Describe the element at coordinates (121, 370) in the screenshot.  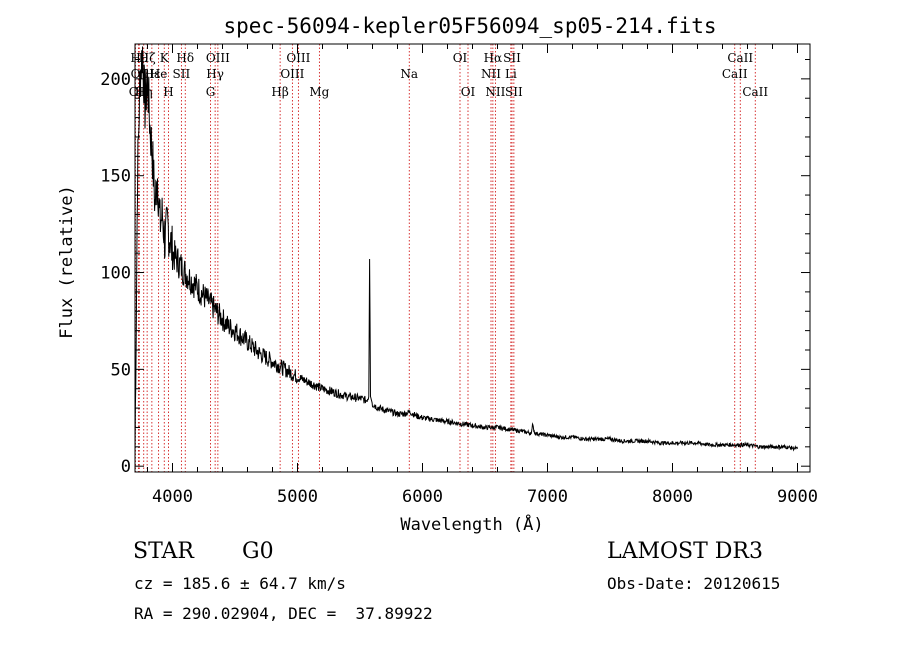
I see `y-tick-label: 50` at that location.